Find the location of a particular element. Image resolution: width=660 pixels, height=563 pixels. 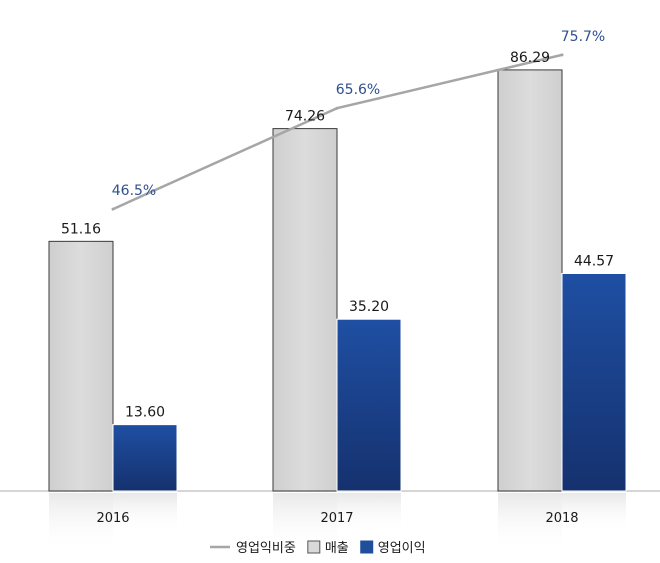

profit-bar-2018 is located at coordinates (594, 382).